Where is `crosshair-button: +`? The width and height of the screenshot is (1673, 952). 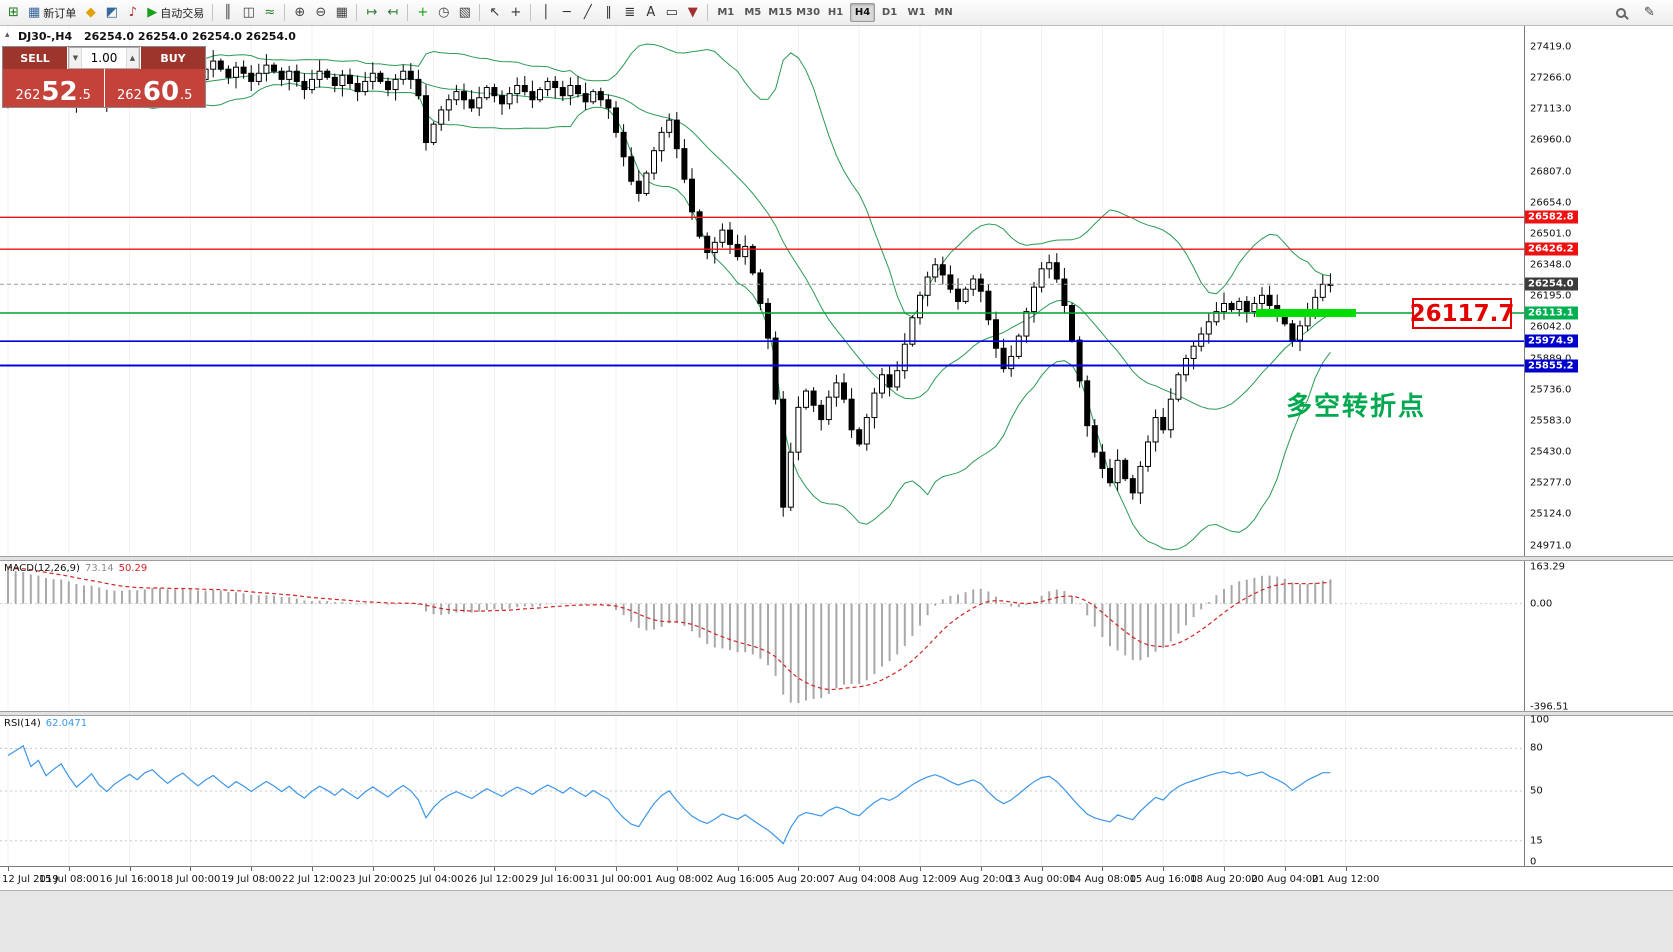
crosshair-button: + is located at coordinates (515, 12).